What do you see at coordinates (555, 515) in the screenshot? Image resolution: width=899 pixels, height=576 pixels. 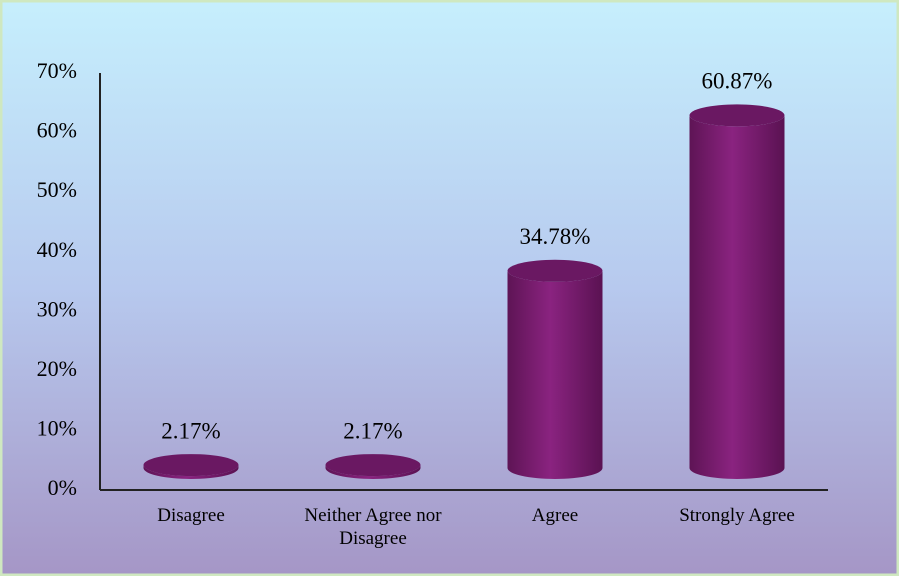 I see `x-tick-label: Agree` at bounding box center [555, 515].